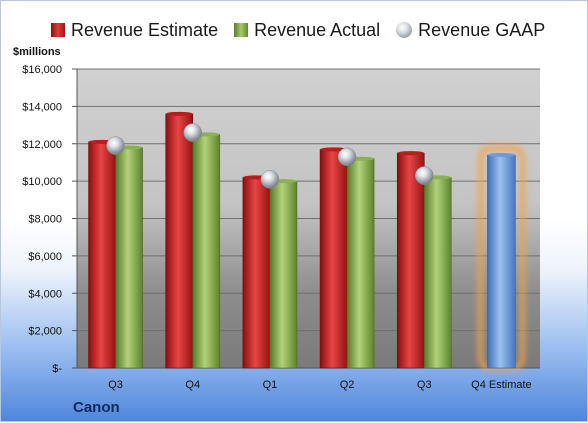 This screenshot has width=588, height=423. I want to click on legend-item-gaap: Revenue GAAP, so click(470, 30).